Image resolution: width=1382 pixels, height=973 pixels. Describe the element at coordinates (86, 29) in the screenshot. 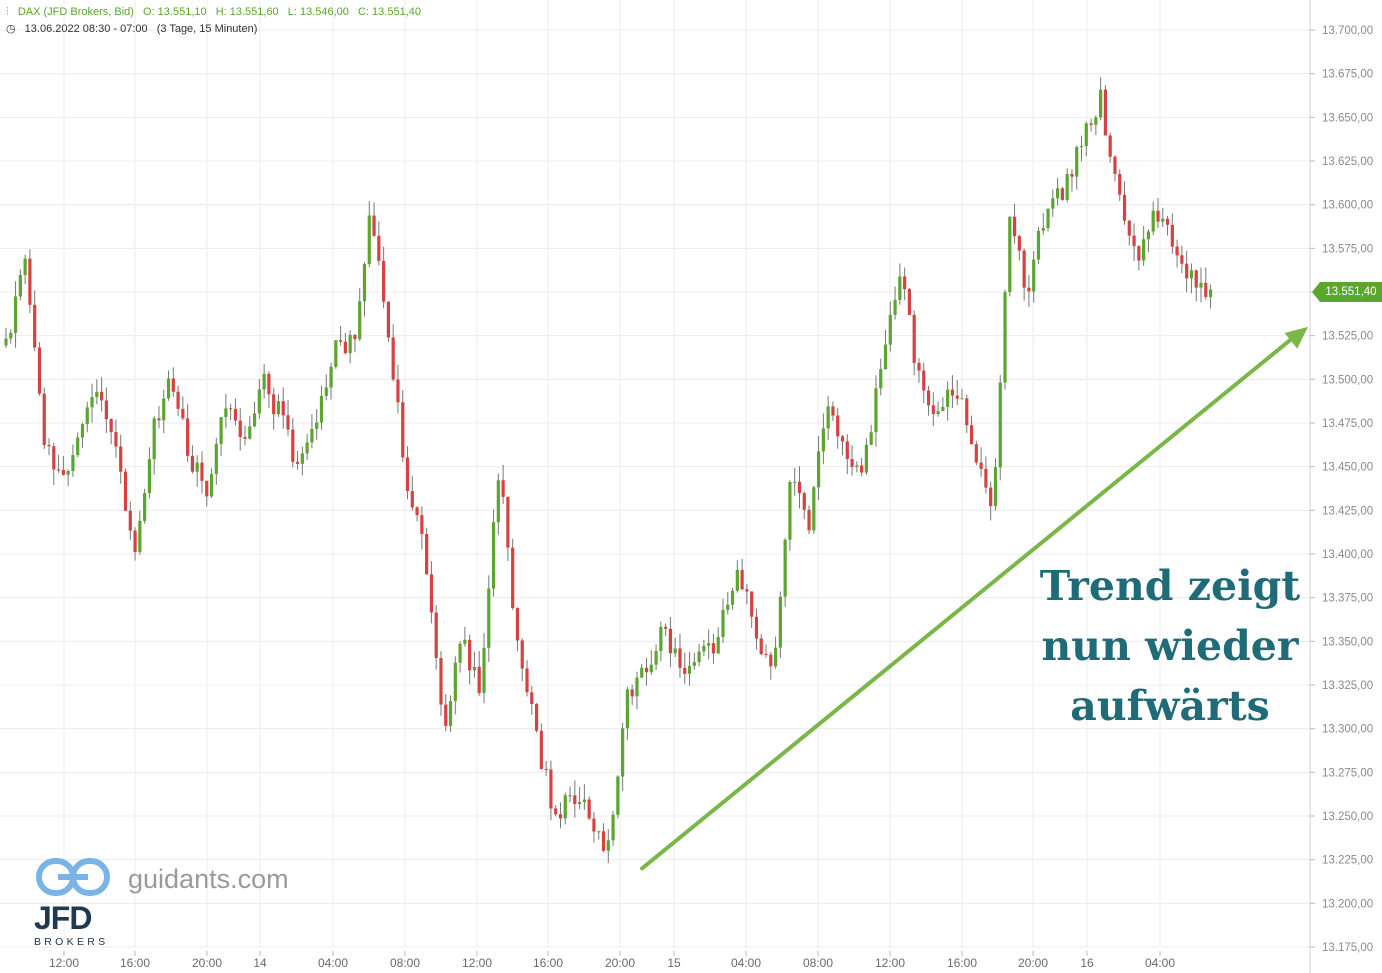

I see `date-range: 13.06.2022 08:30 - 07:00` at that location.